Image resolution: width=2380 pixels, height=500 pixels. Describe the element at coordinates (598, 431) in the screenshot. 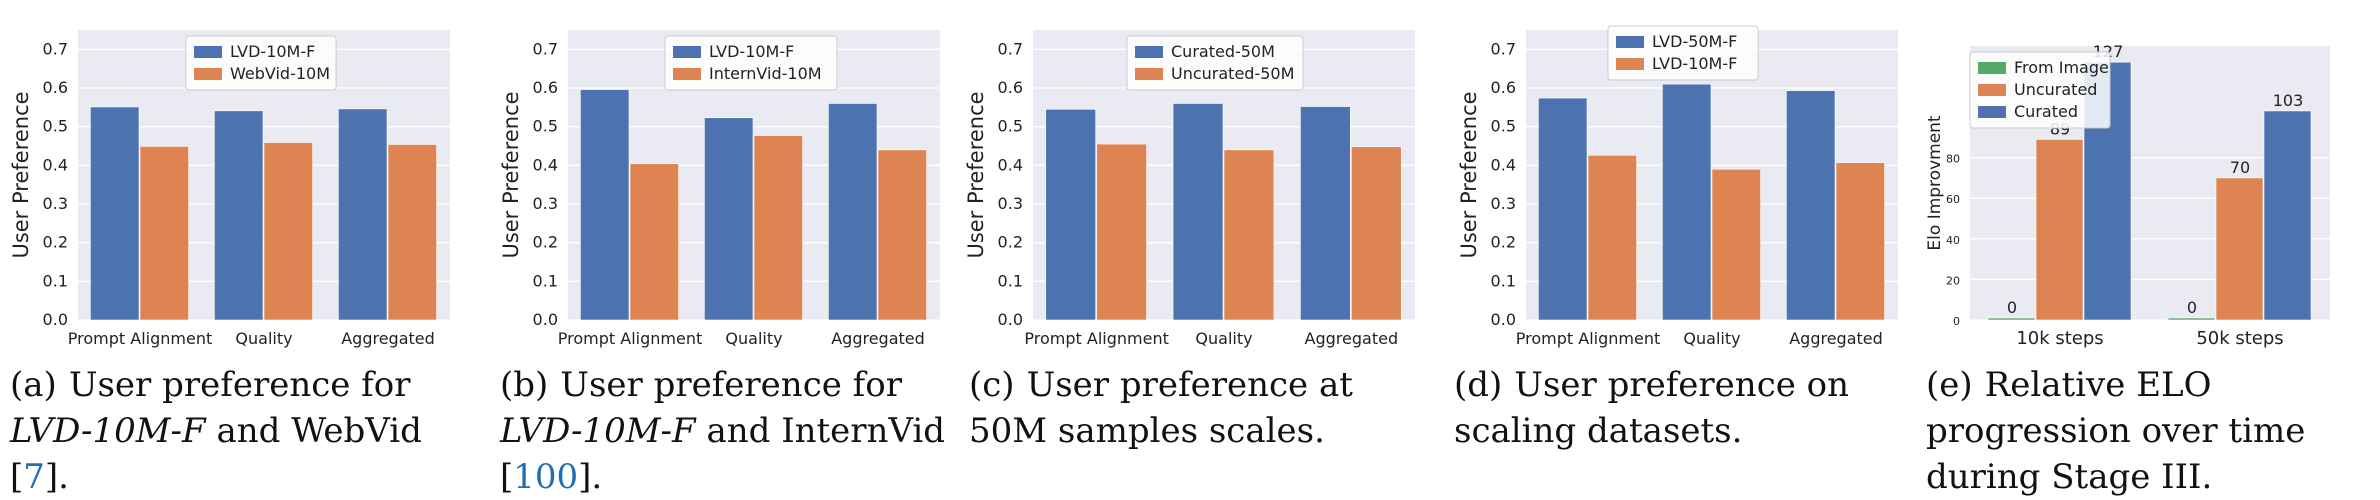

I see `caption-text: LVD-10M-F` at that location.